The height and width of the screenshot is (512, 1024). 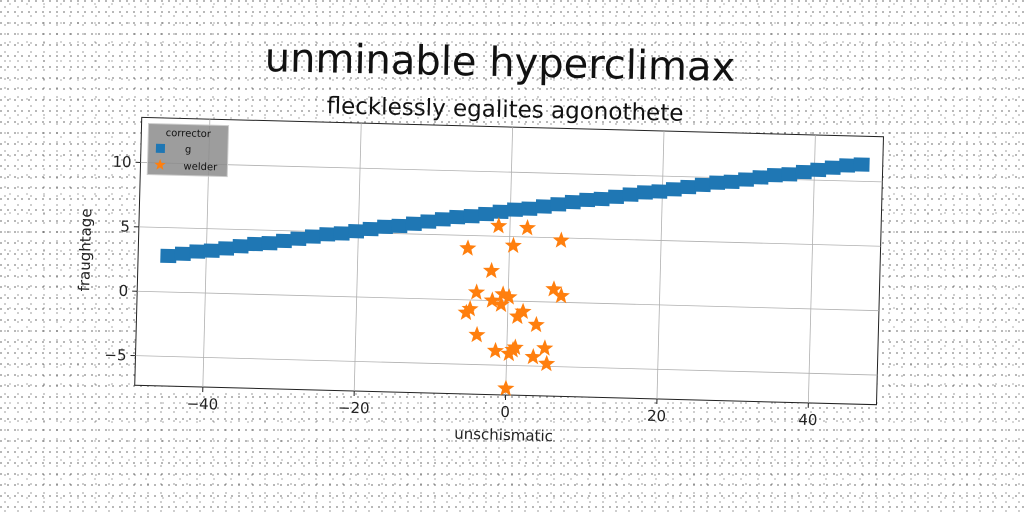 I want to click on y-axis-label: fraughtage, so click(x=85, y=249).